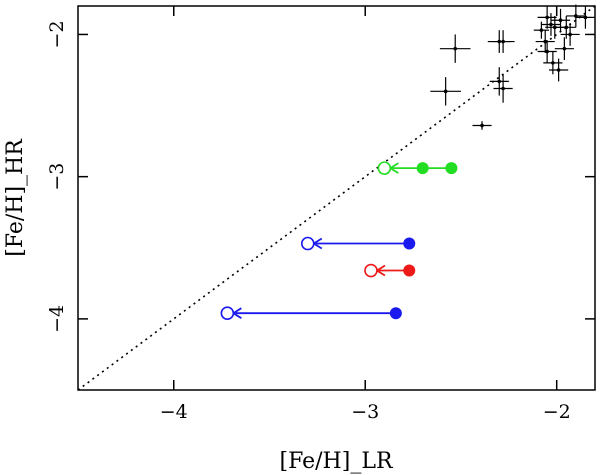 This screenshot has width=600, height=476. I want to click on y-axis-label: [Fe/H]_HR, so click(15, 197).